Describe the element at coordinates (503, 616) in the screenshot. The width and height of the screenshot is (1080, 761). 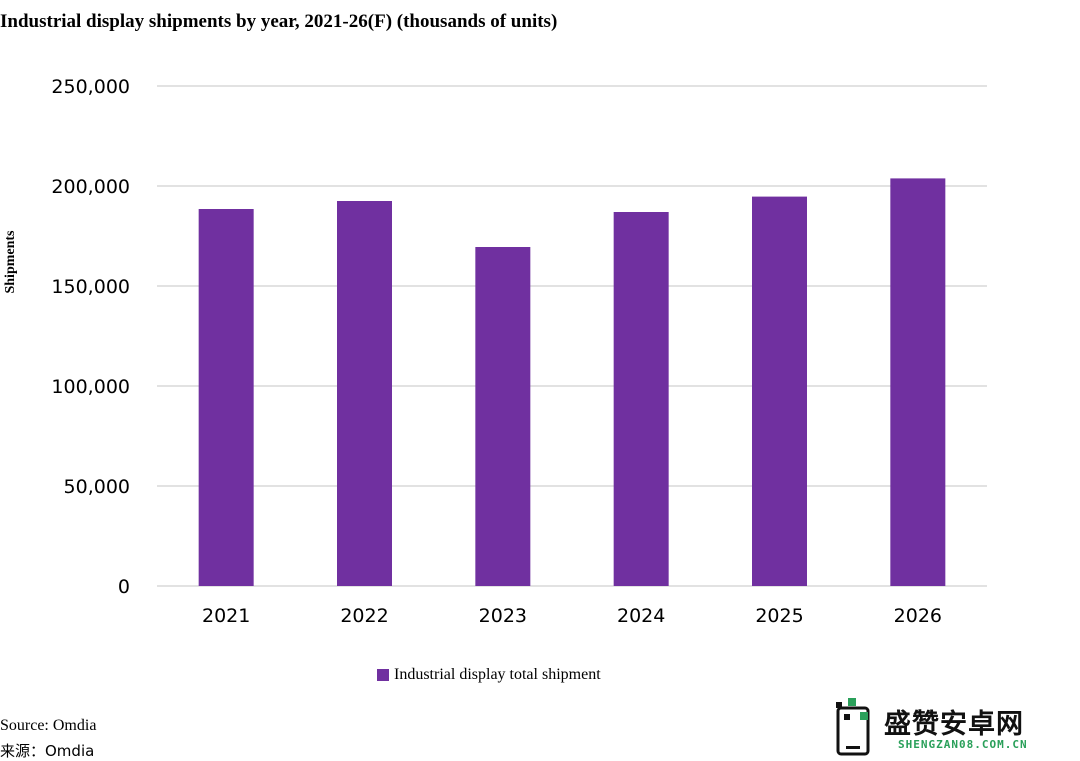
I see `x-tick-label: 2023` at that location.